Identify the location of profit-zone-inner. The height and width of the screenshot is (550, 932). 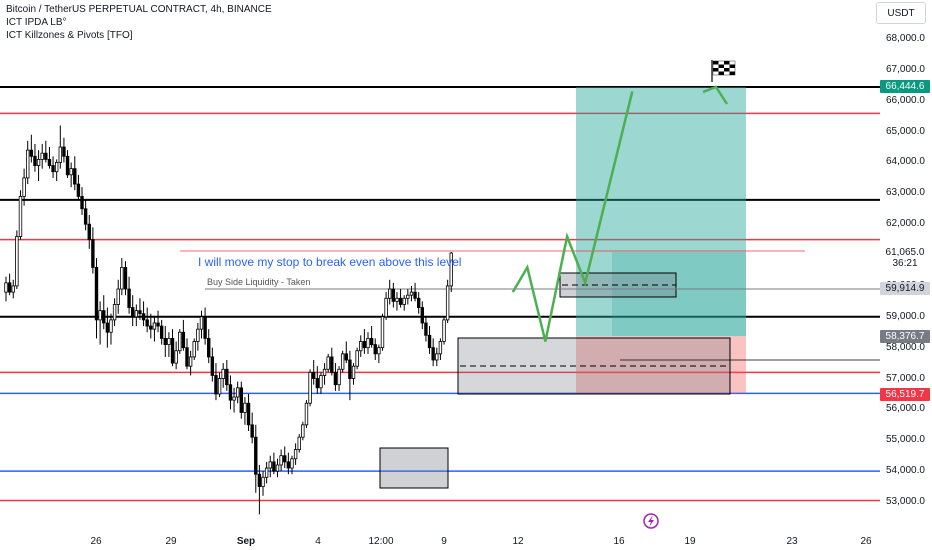
(679, 294).